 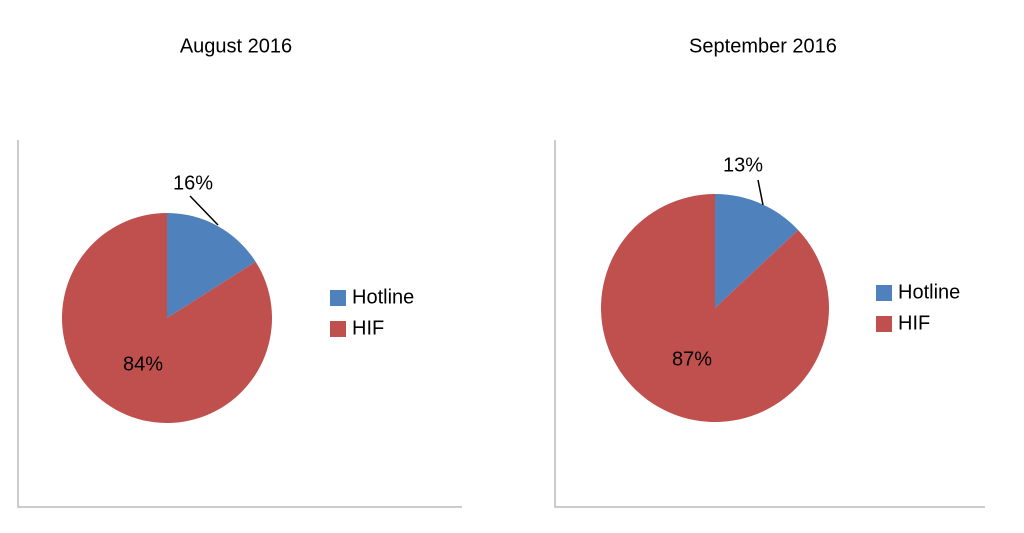 I want to click on data-label: 16%, so click(x=193, y=183).